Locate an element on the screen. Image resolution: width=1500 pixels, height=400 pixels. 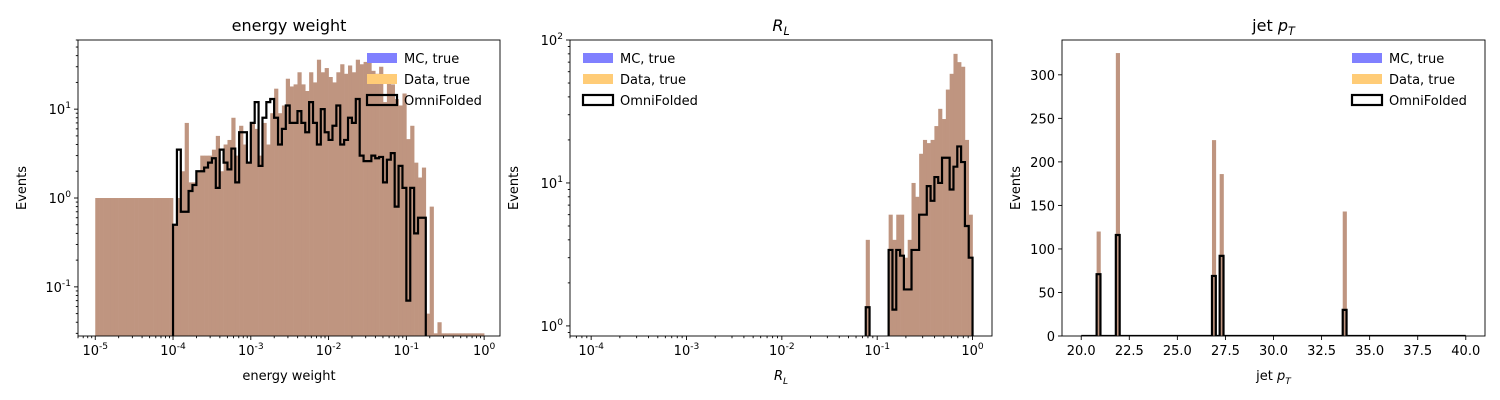
y-tick-label: 150 is located at coordinates (1042, 206).